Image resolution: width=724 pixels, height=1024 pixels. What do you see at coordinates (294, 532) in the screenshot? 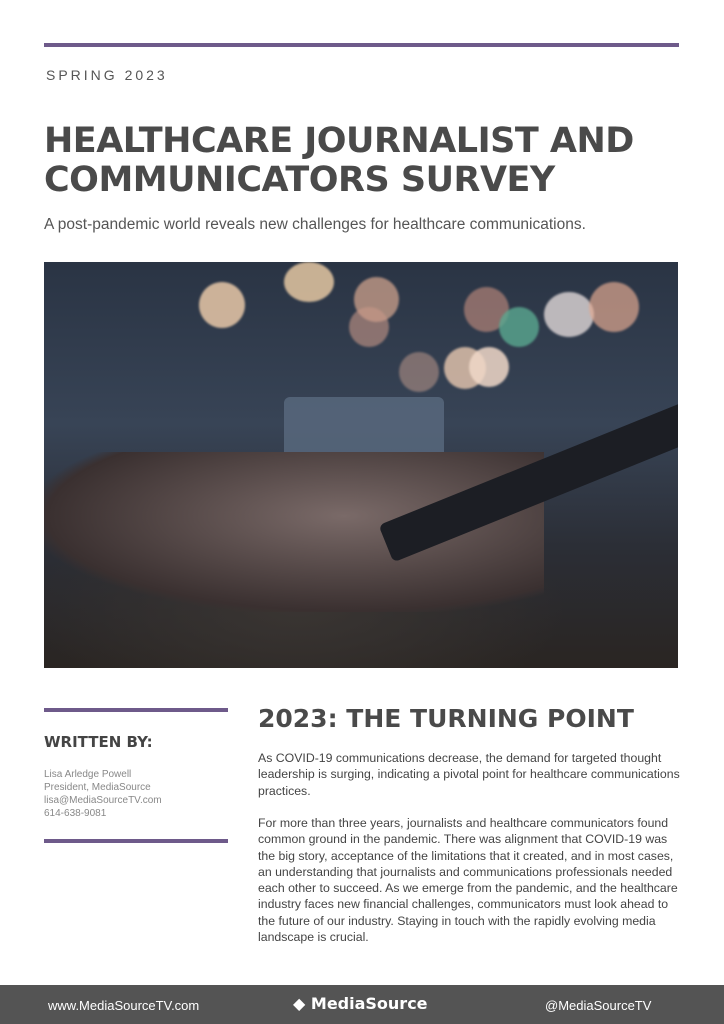
I see `hand` at bounding box center [294, 532].